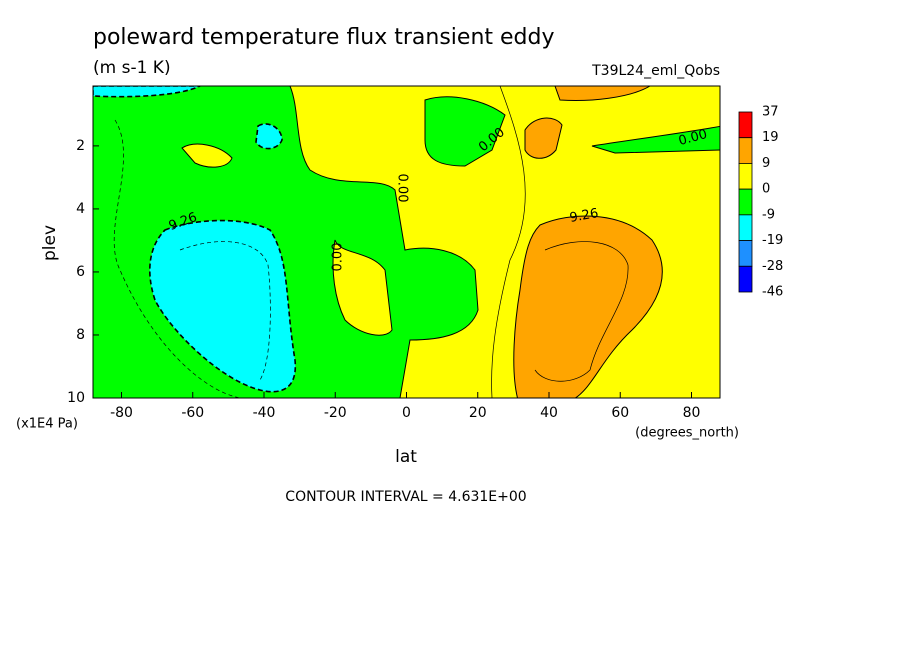  What do you see at coordinates (132, 68) in the screenshot?
I see `chart-subtitle: (m s-1 K)` at bounding box center [132, 68].